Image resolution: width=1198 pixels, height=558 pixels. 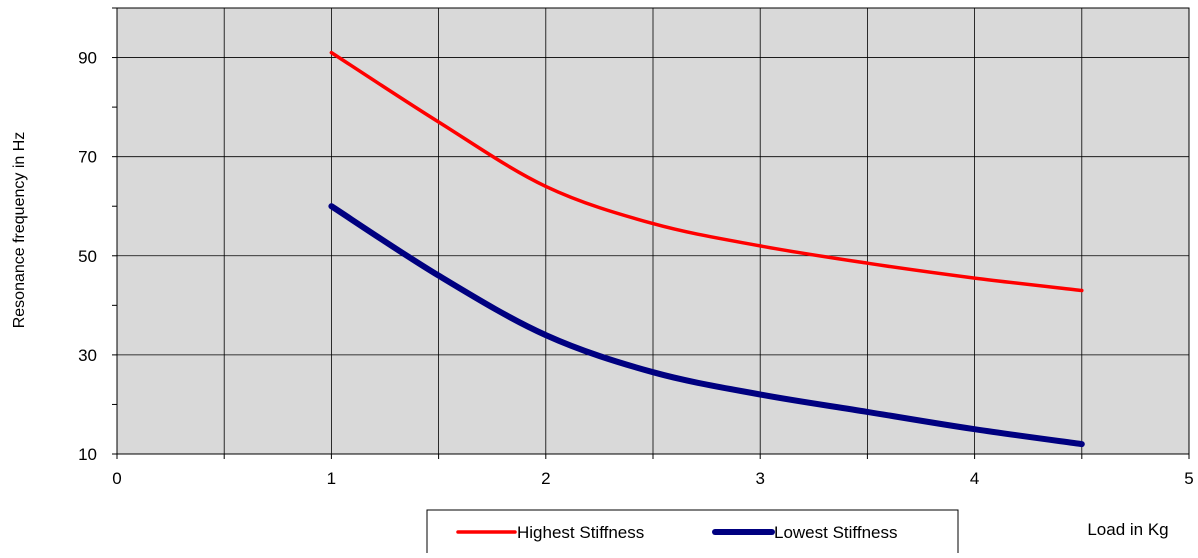 I want to click on x-tick-label: 4, so click(x=974, y=478).